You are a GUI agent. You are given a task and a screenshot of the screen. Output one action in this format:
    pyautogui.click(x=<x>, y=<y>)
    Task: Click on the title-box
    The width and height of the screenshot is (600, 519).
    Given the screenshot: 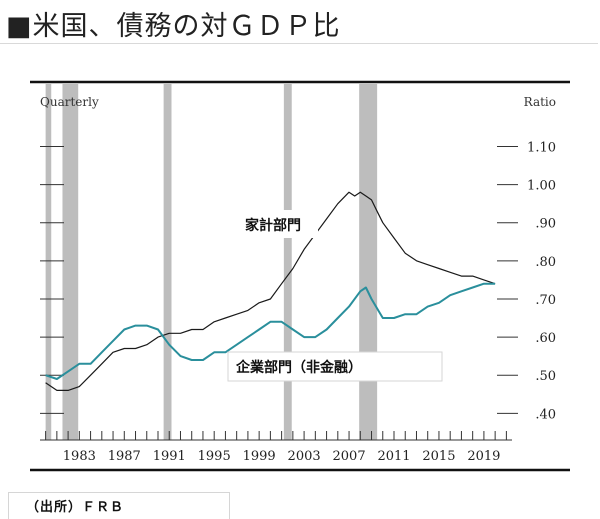 What is the action you would take?
    pyautogui.click(x=299, y=22)
    